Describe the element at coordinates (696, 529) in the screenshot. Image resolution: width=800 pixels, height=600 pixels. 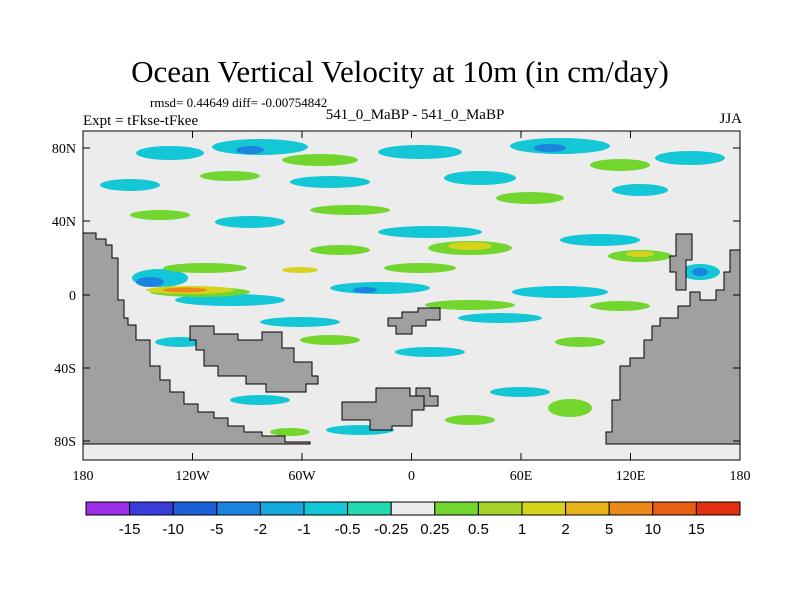
I see `colorbar-label: 15` at that location.